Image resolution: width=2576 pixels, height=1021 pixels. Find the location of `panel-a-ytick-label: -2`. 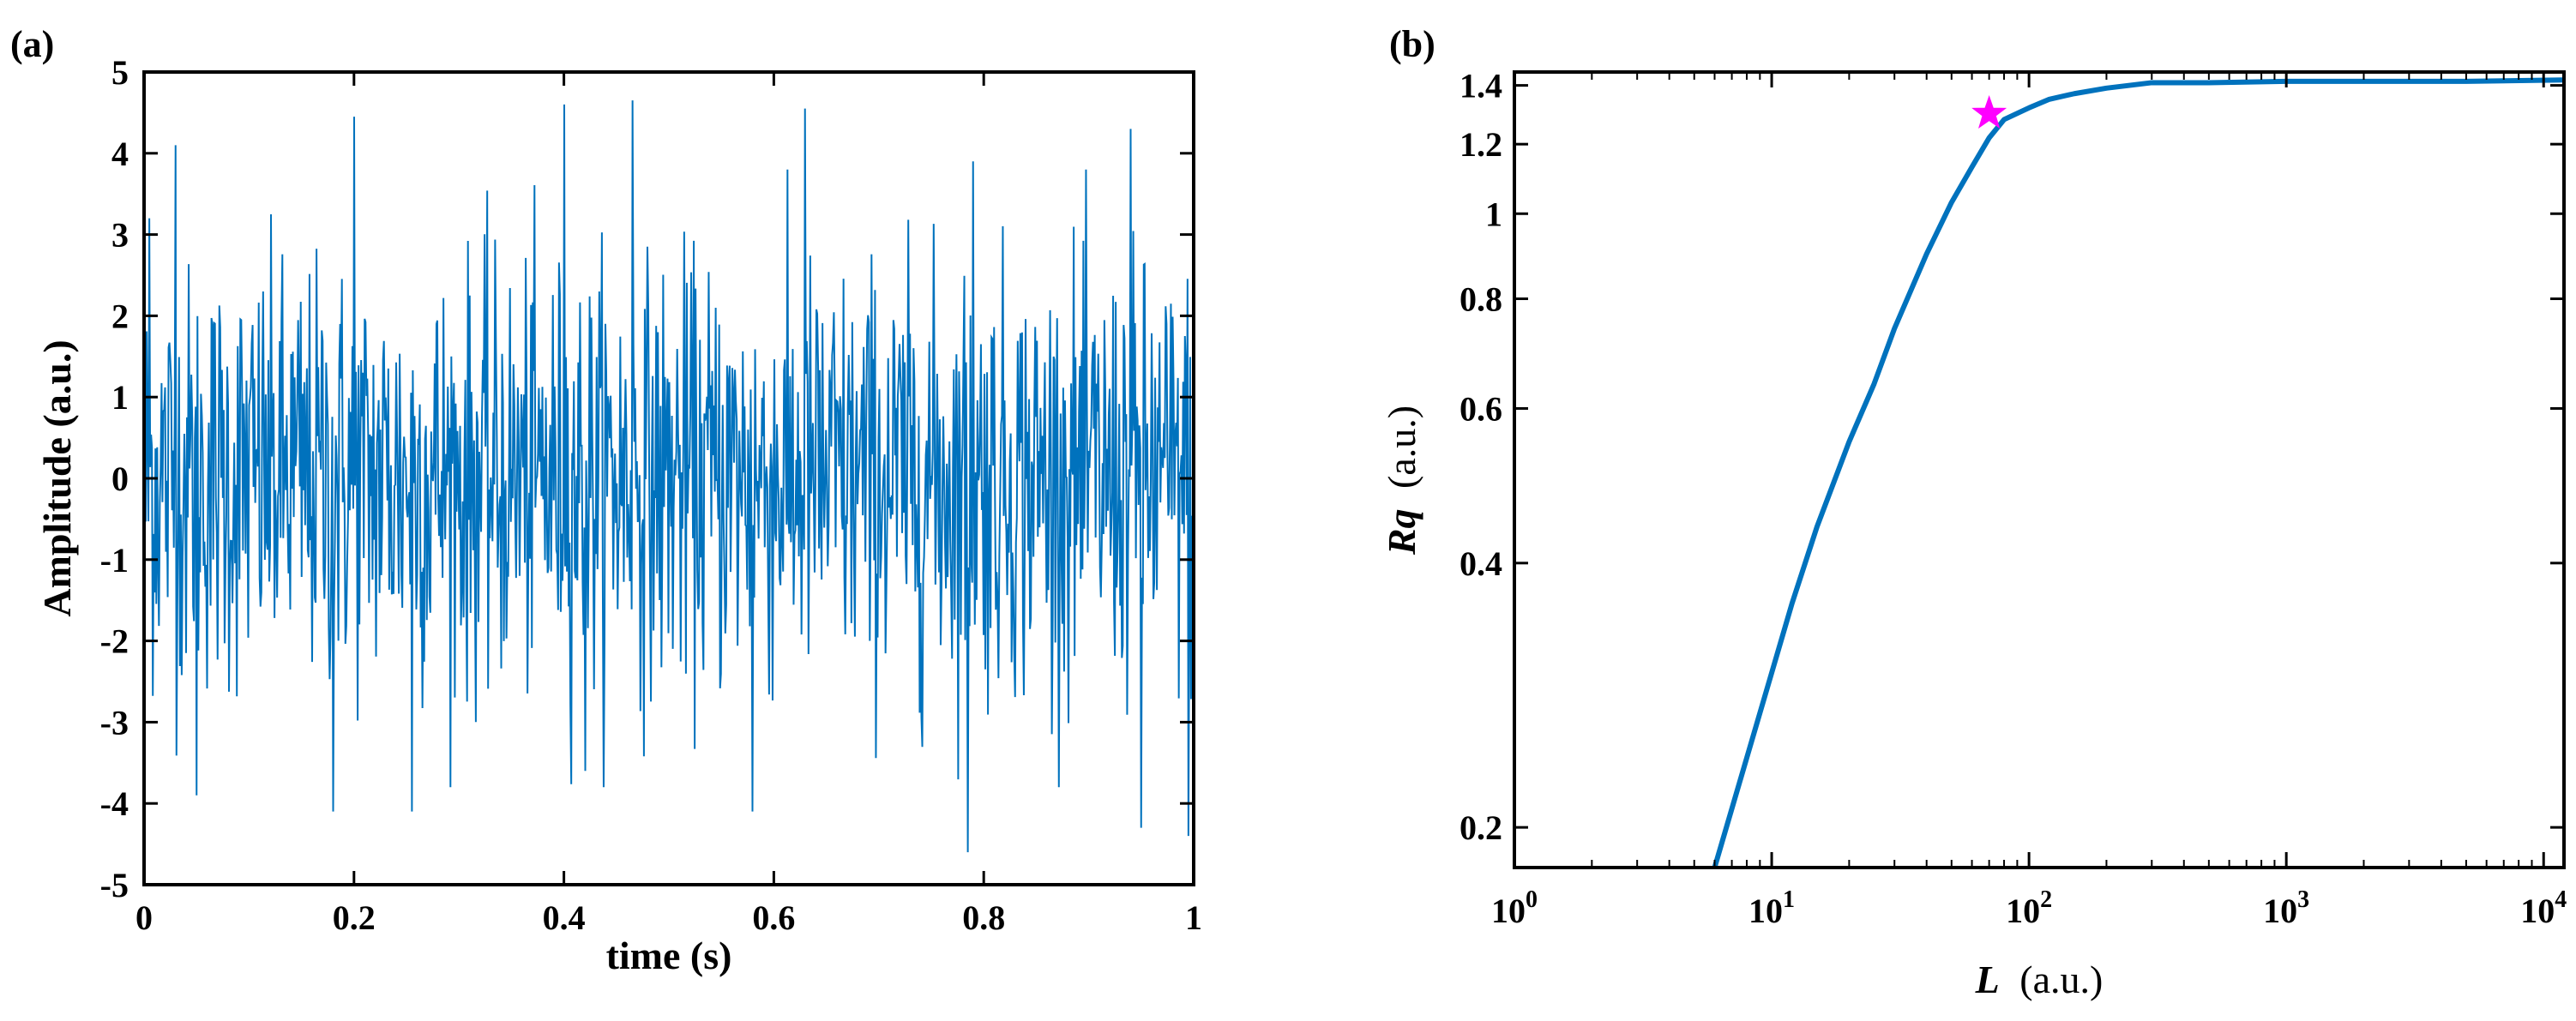

panel-a-ytick-label: -2 is located at coordinates (115, 641).